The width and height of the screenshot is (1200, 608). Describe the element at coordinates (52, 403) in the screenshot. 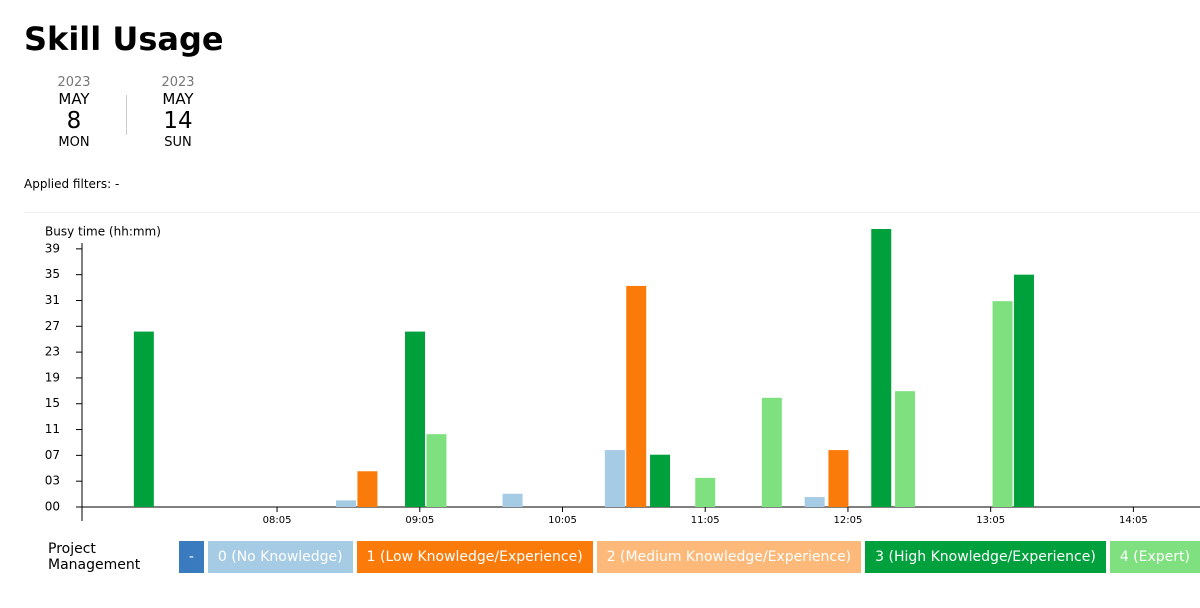

I see `y-tick-label: 15` at that location.